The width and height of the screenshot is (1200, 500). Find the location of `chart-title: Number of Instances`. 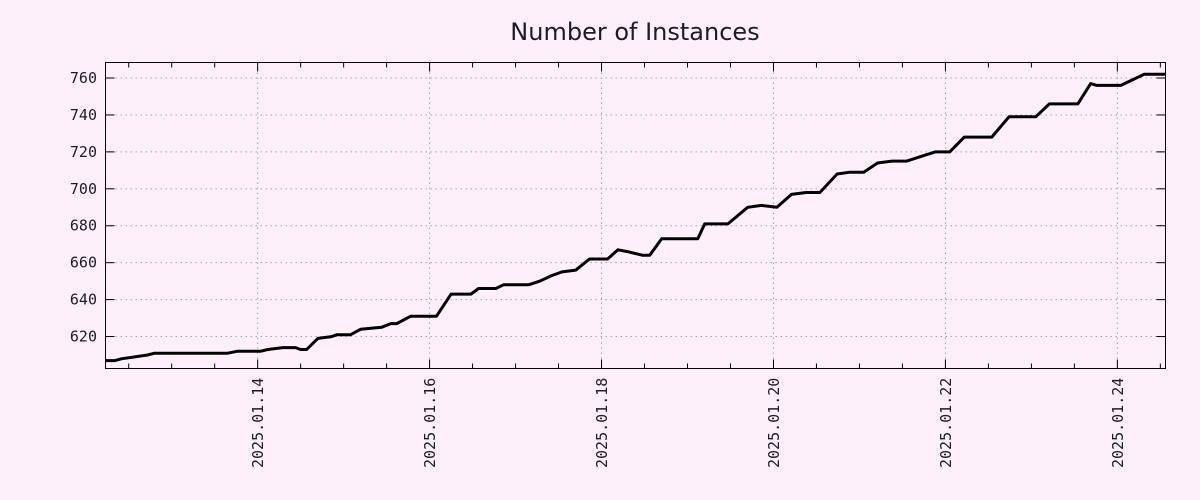

chart-title: Number of Instances is located at coordinates (634, 32).